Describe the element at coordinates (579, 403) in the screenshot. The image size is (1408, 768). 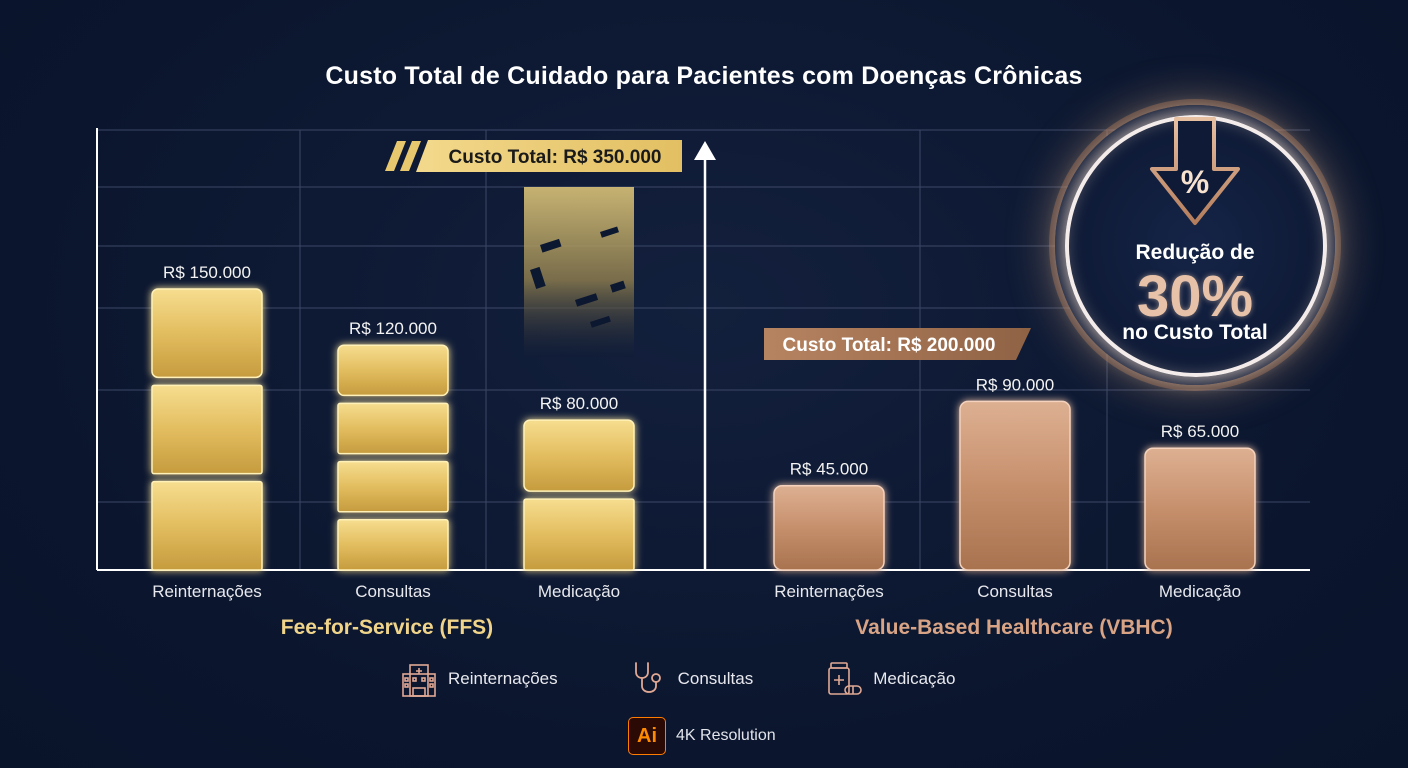
I see `value-label: R$ 80.000` at that location.